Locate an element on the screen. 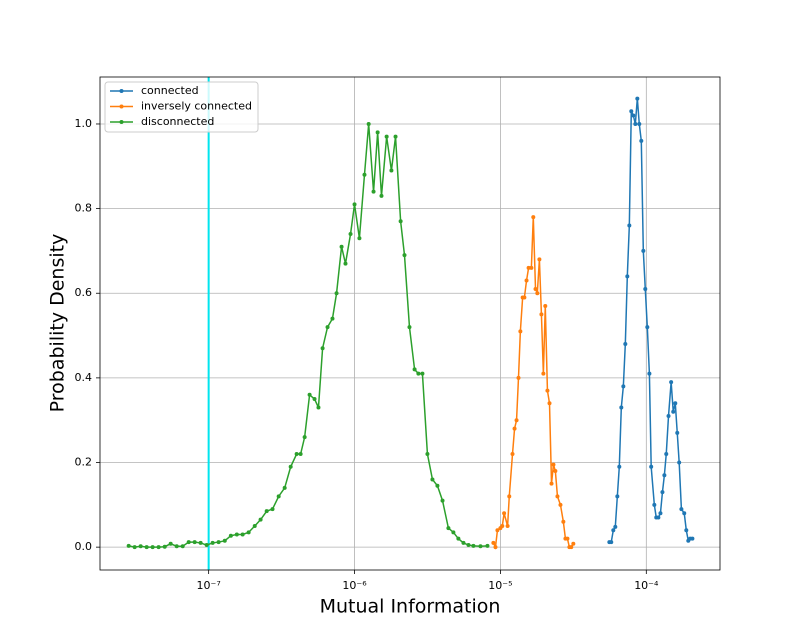 The width and height of the screenshot is (800, 640). legend-label: connected is located at coordinates (170, 90).